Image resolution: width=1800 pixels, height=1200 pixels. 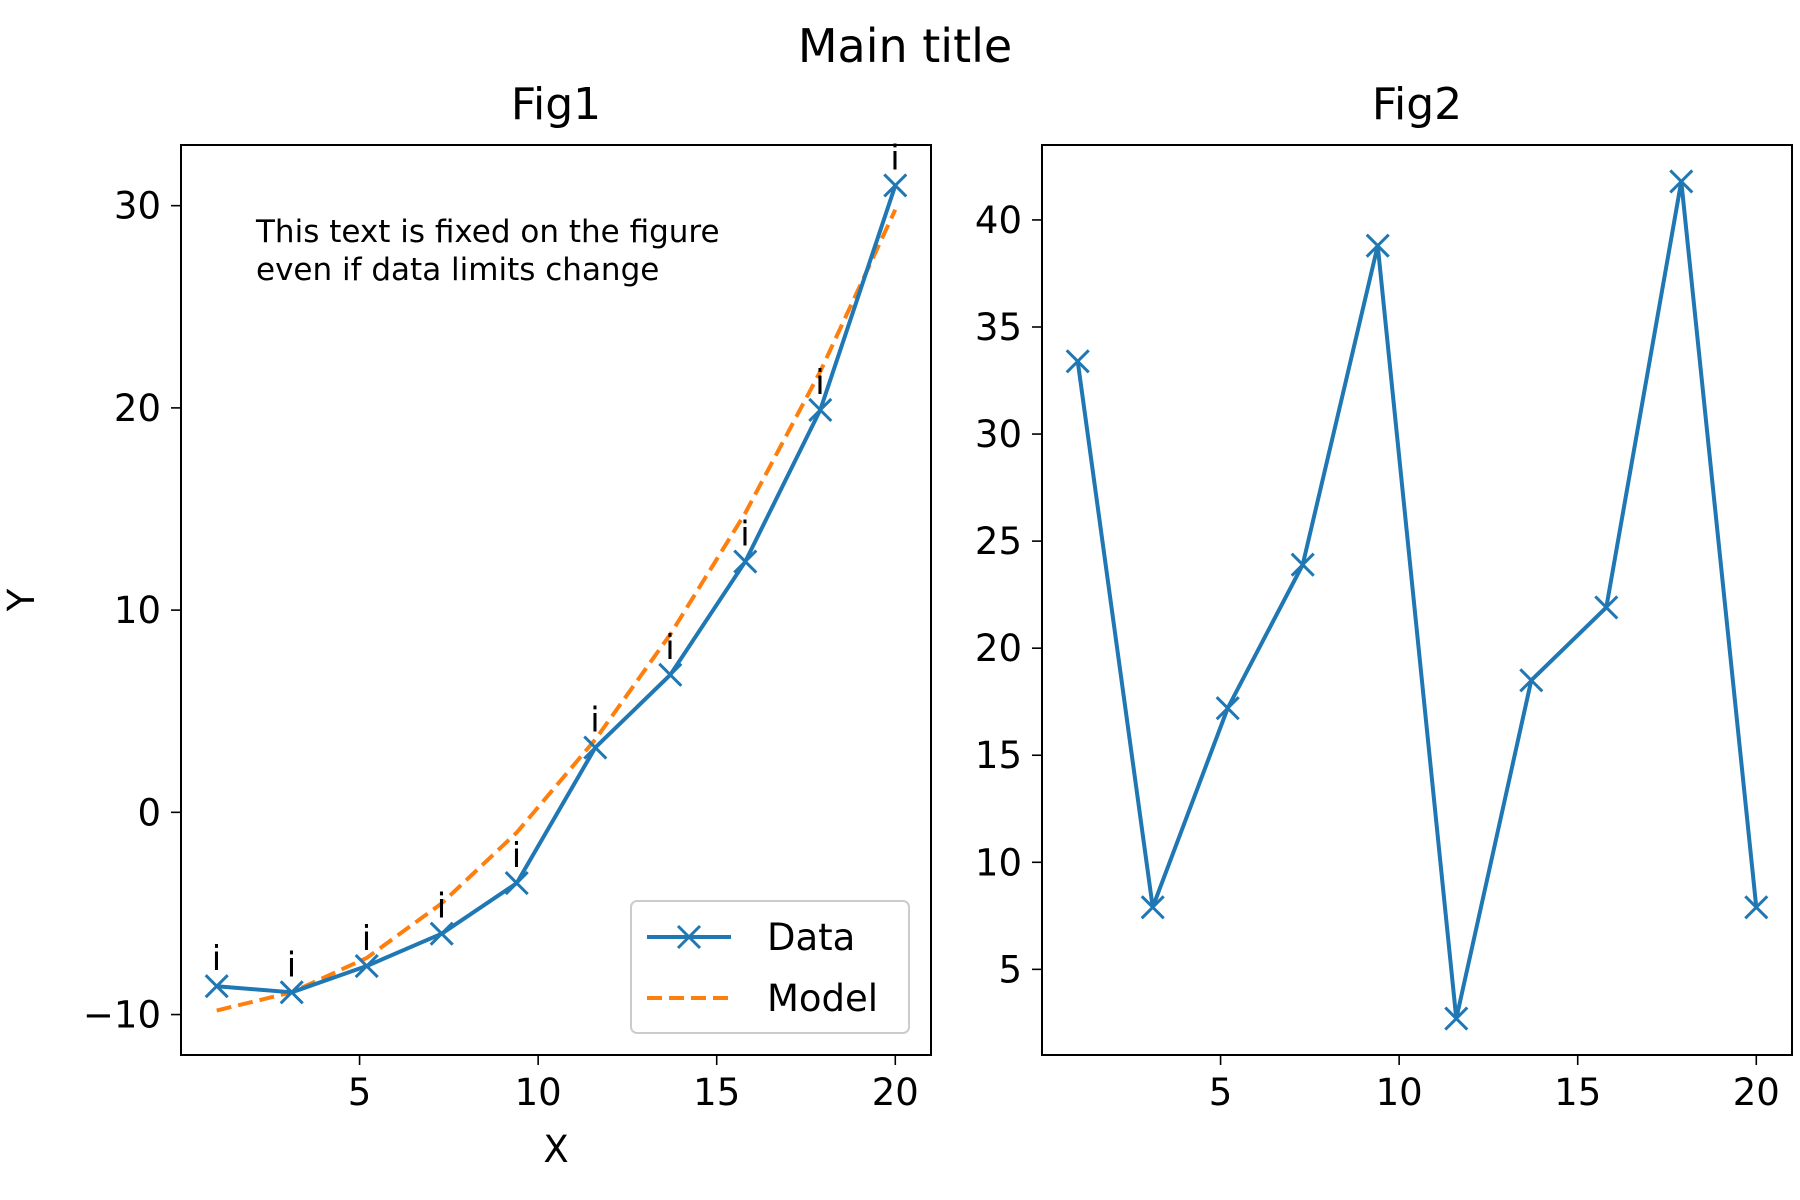 What do you see at coordinates (21, 600) in the screenshot?
I see `y-axis-label: Y` at bounding box center [21, 600].